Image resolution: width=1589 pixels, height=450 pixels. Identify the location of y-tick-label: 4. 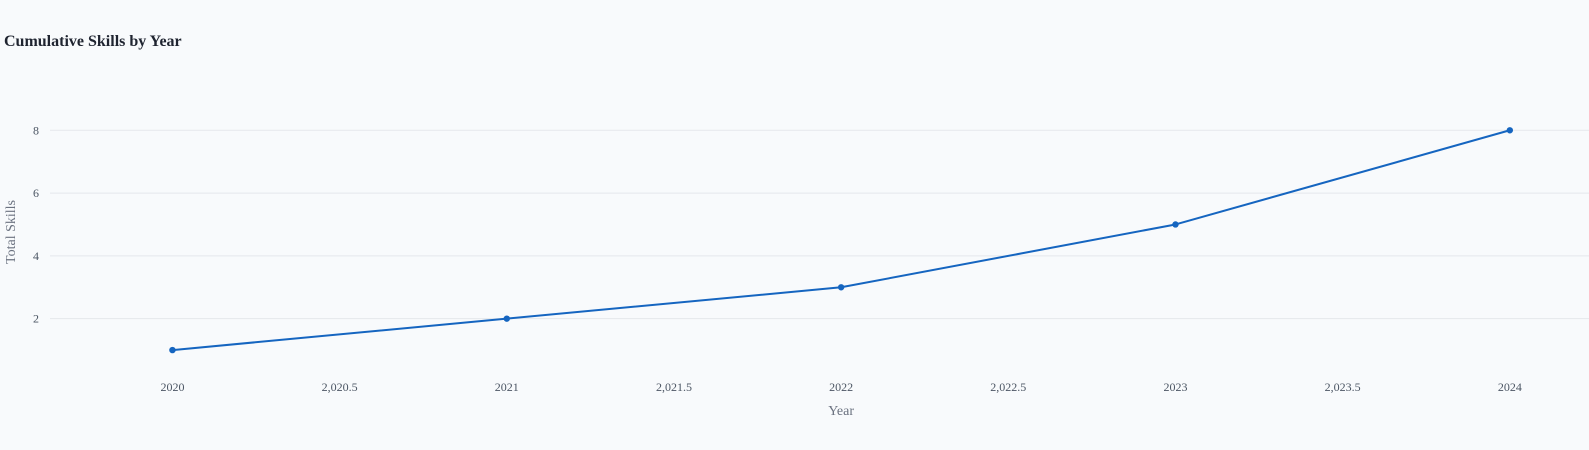
(36, 256).